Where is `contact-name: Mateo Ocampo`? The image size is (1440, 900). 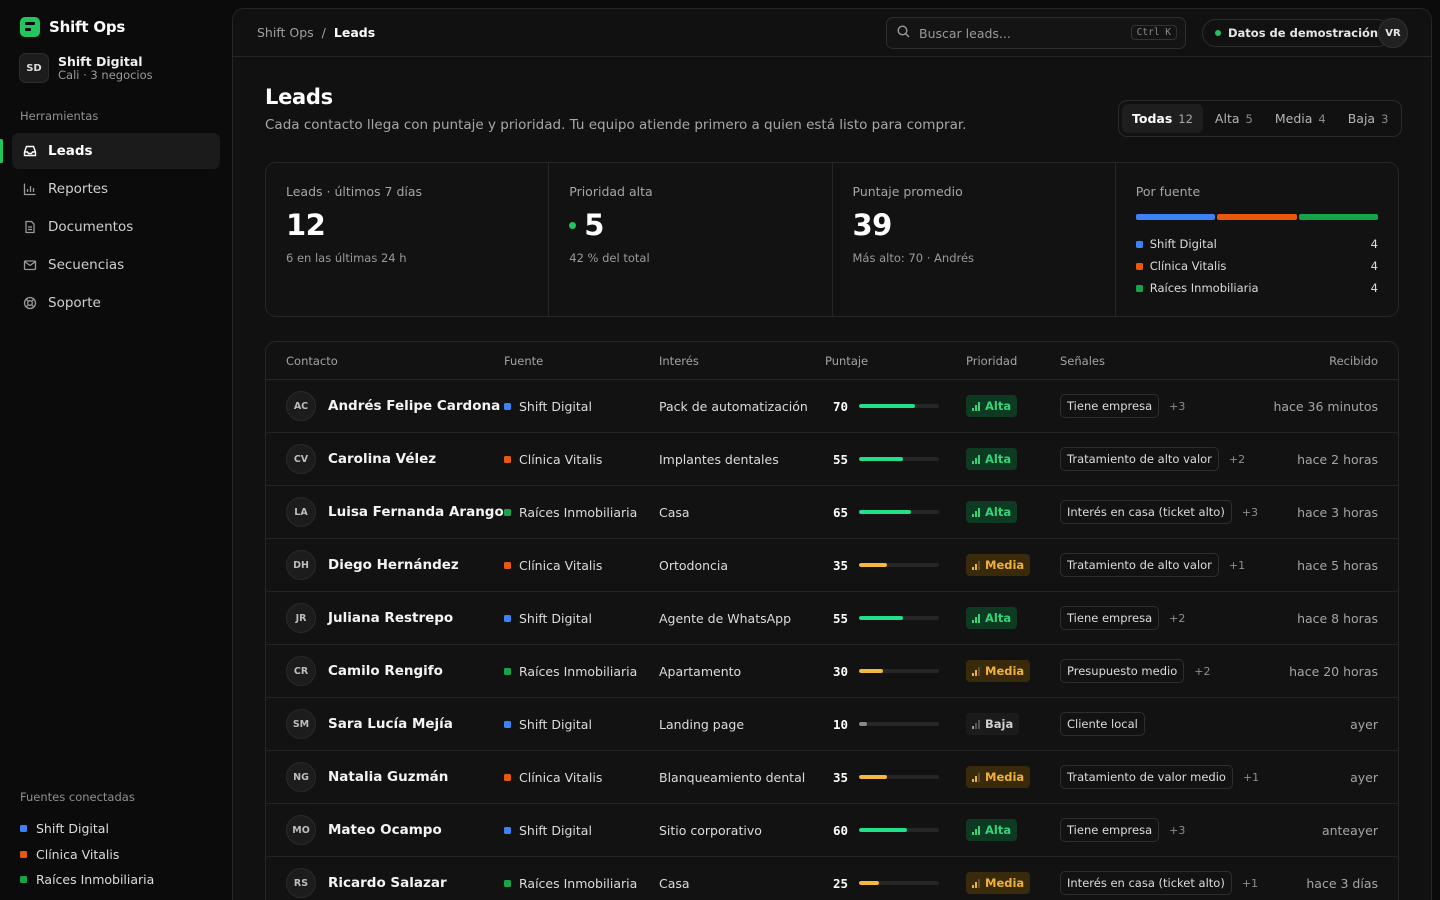
contact-name: Mateo Ocampo is located at coordinates (385, 830).